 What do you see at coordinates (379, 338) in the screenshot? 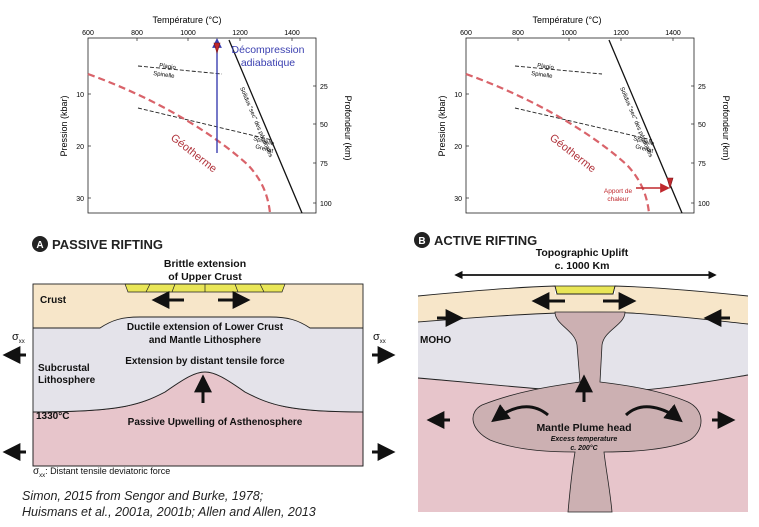
I see `sigma-right-label: σxx` at bounding box center [379, 338].